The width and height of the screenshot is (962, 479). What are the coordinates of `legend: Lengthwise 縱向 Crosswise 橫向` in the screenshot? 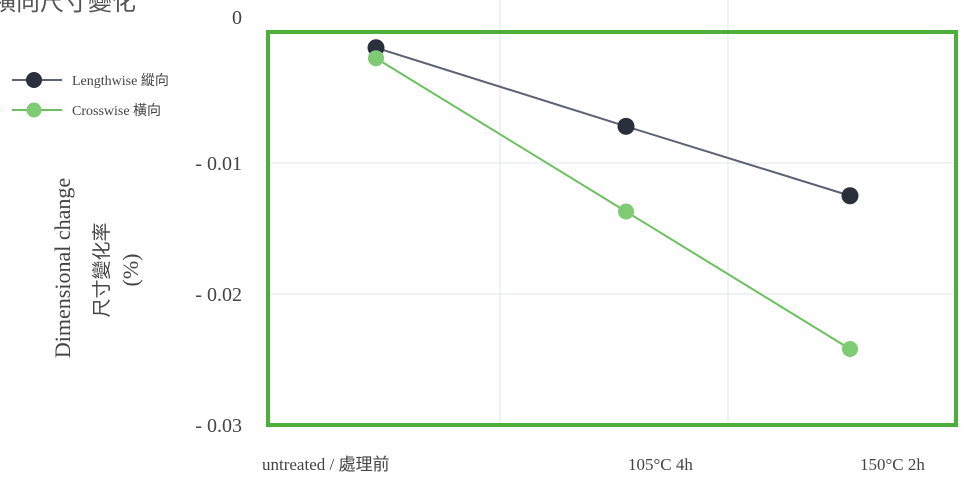 It's located at (90, 95).